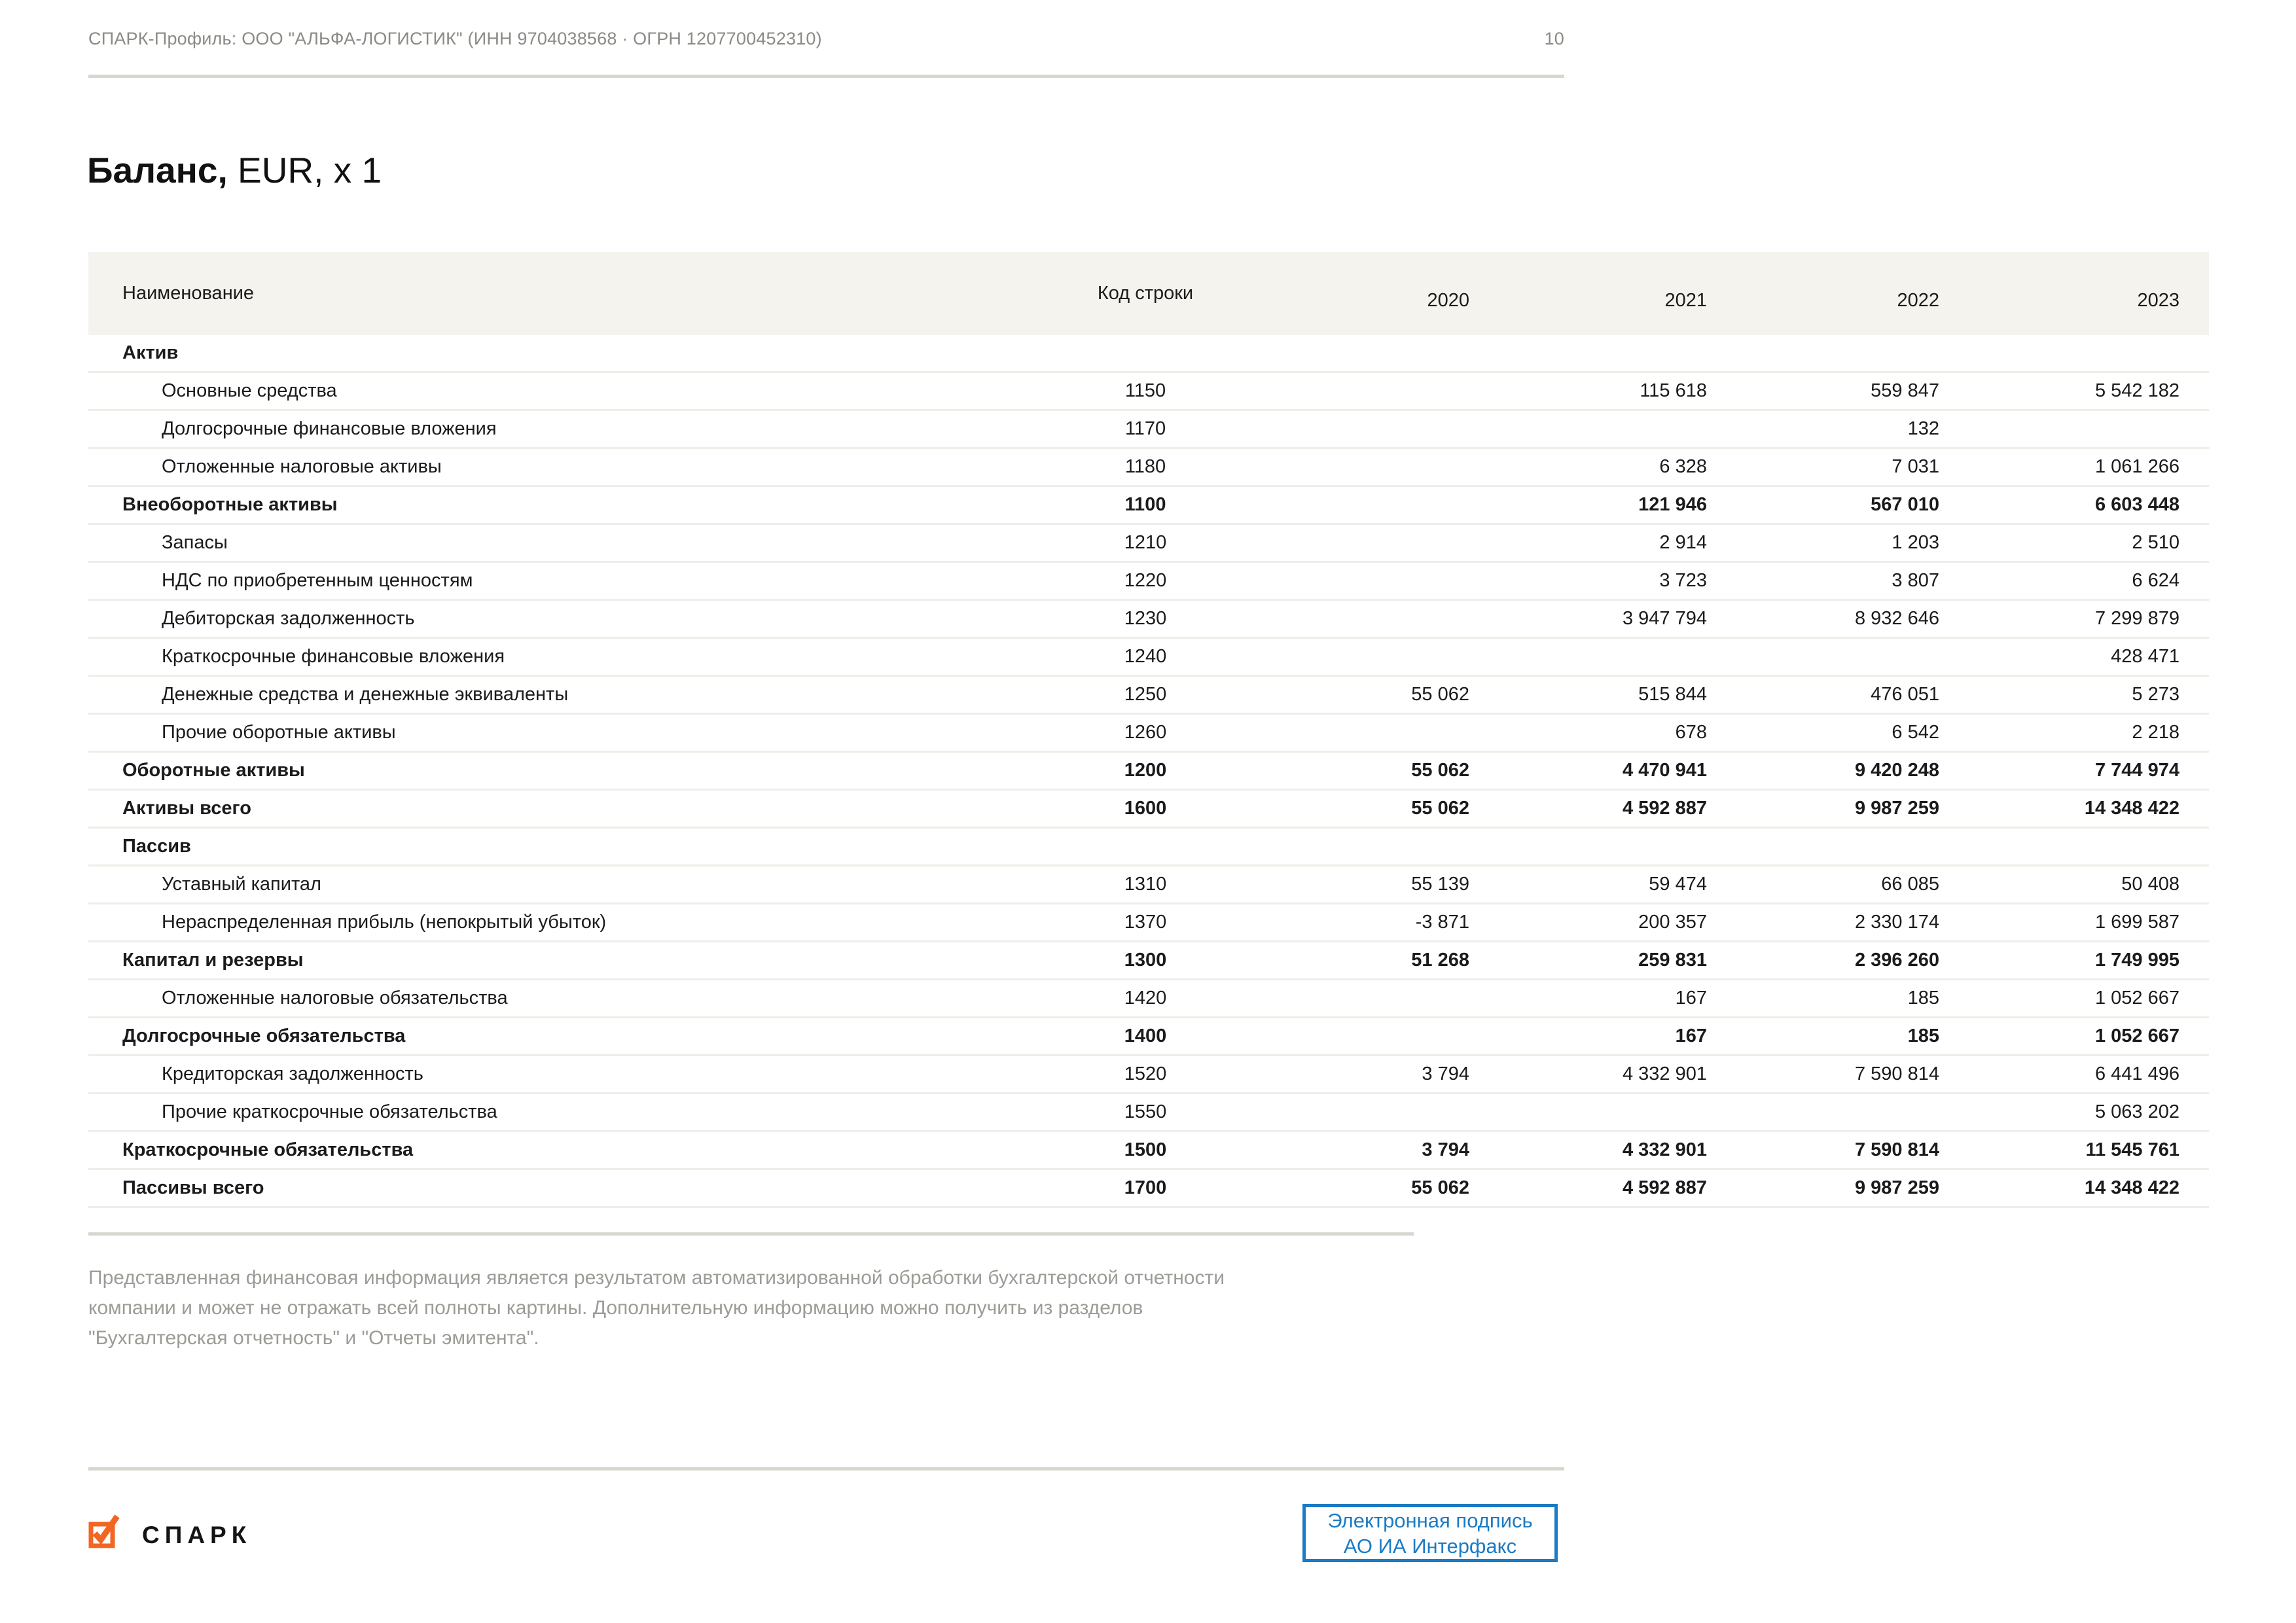 This screenshot has height=1623, width=2296. I want to click on column-header-code: Код строки, so click(1145, 294).